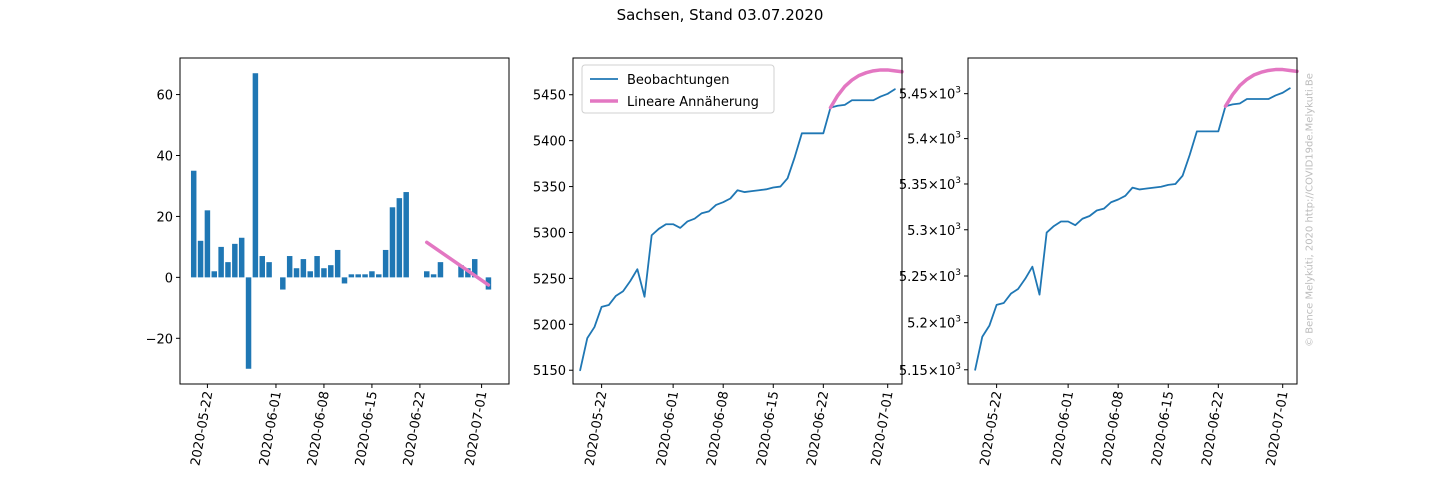 The height and width of the screenshot is (480, 1440). What do you see at coordinates (164, 96) in the screenshot?
I see `y-tick-label: 60` at bounding box center [164, 96].